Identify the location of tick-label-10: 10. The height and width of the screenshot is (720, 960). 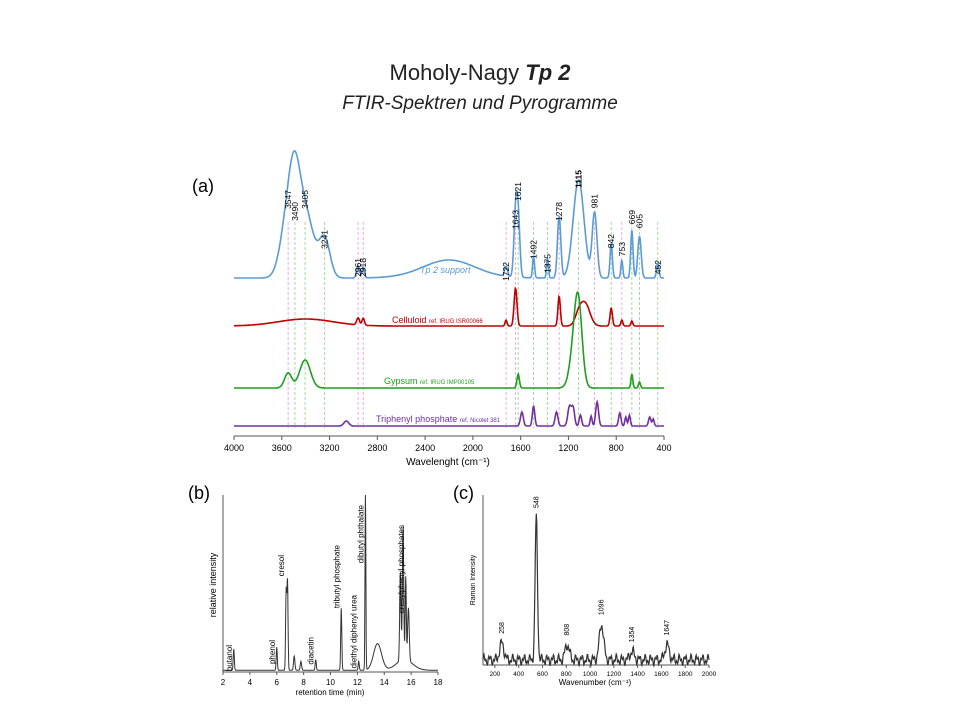
(330, 682).